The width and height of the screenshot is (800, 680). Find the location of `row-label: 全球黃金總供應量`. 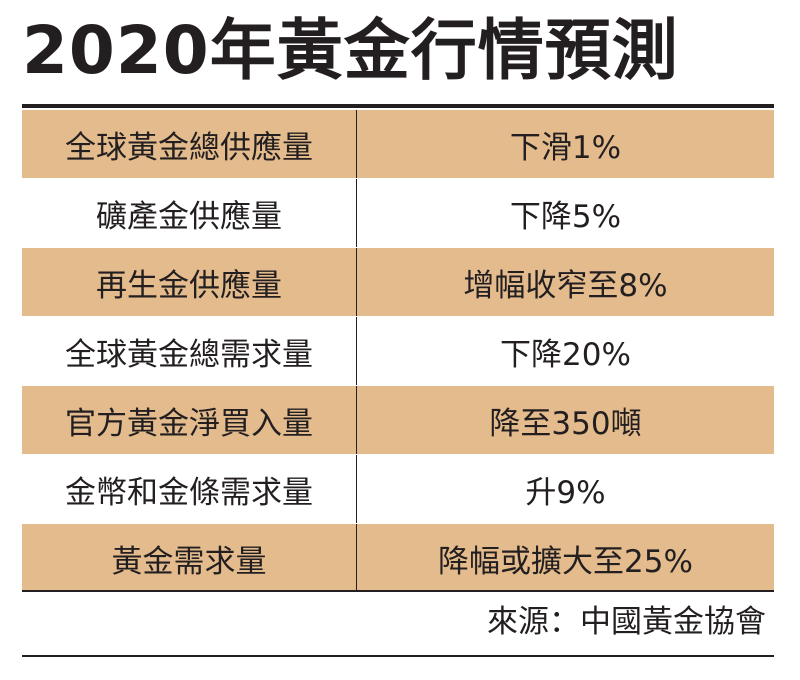

row-label: 全球黃金總供應量 is located at coordinates (189, 144).